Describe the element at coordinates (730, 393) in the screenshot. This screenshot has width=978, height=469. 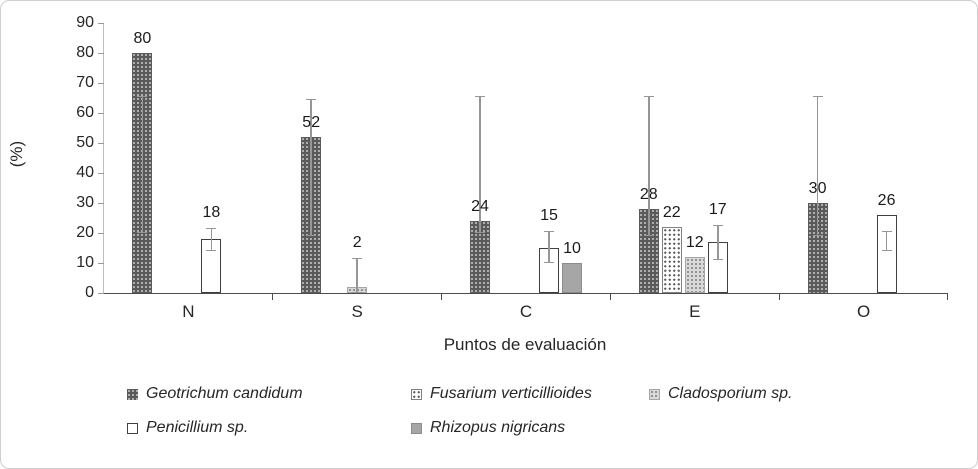
I see `legend-label: Cladosporium sp.` at that location.